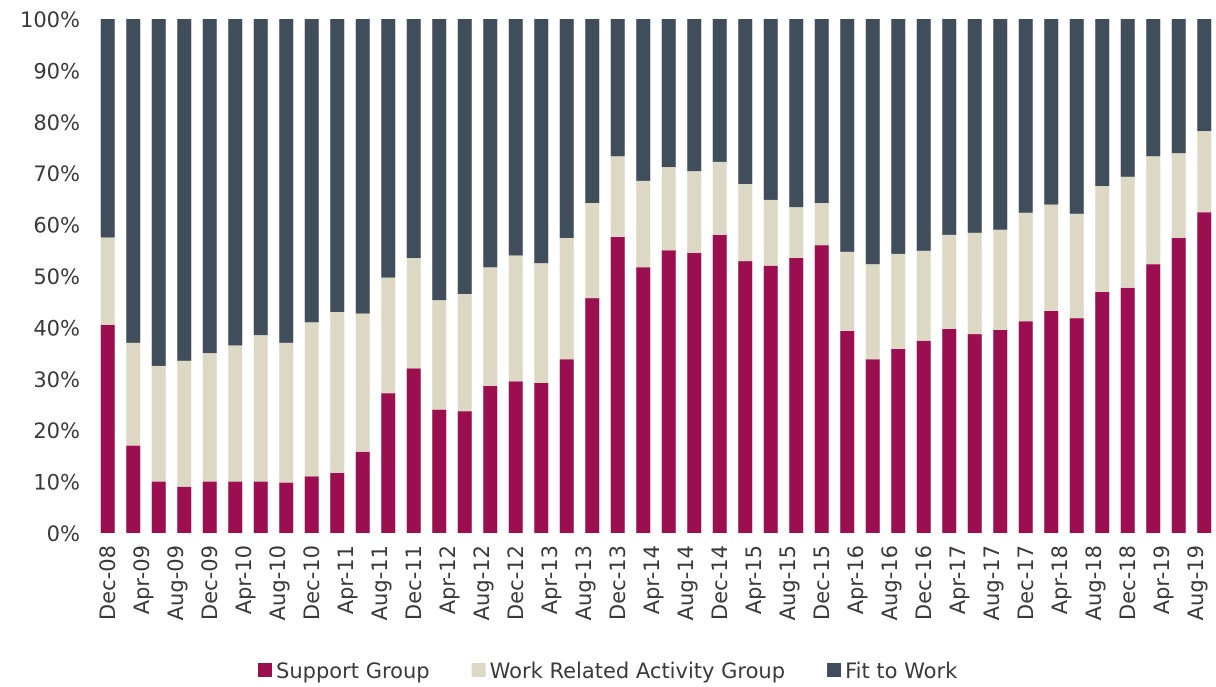  I want to click on legend-label: Fit to Work, so click(901, 671).